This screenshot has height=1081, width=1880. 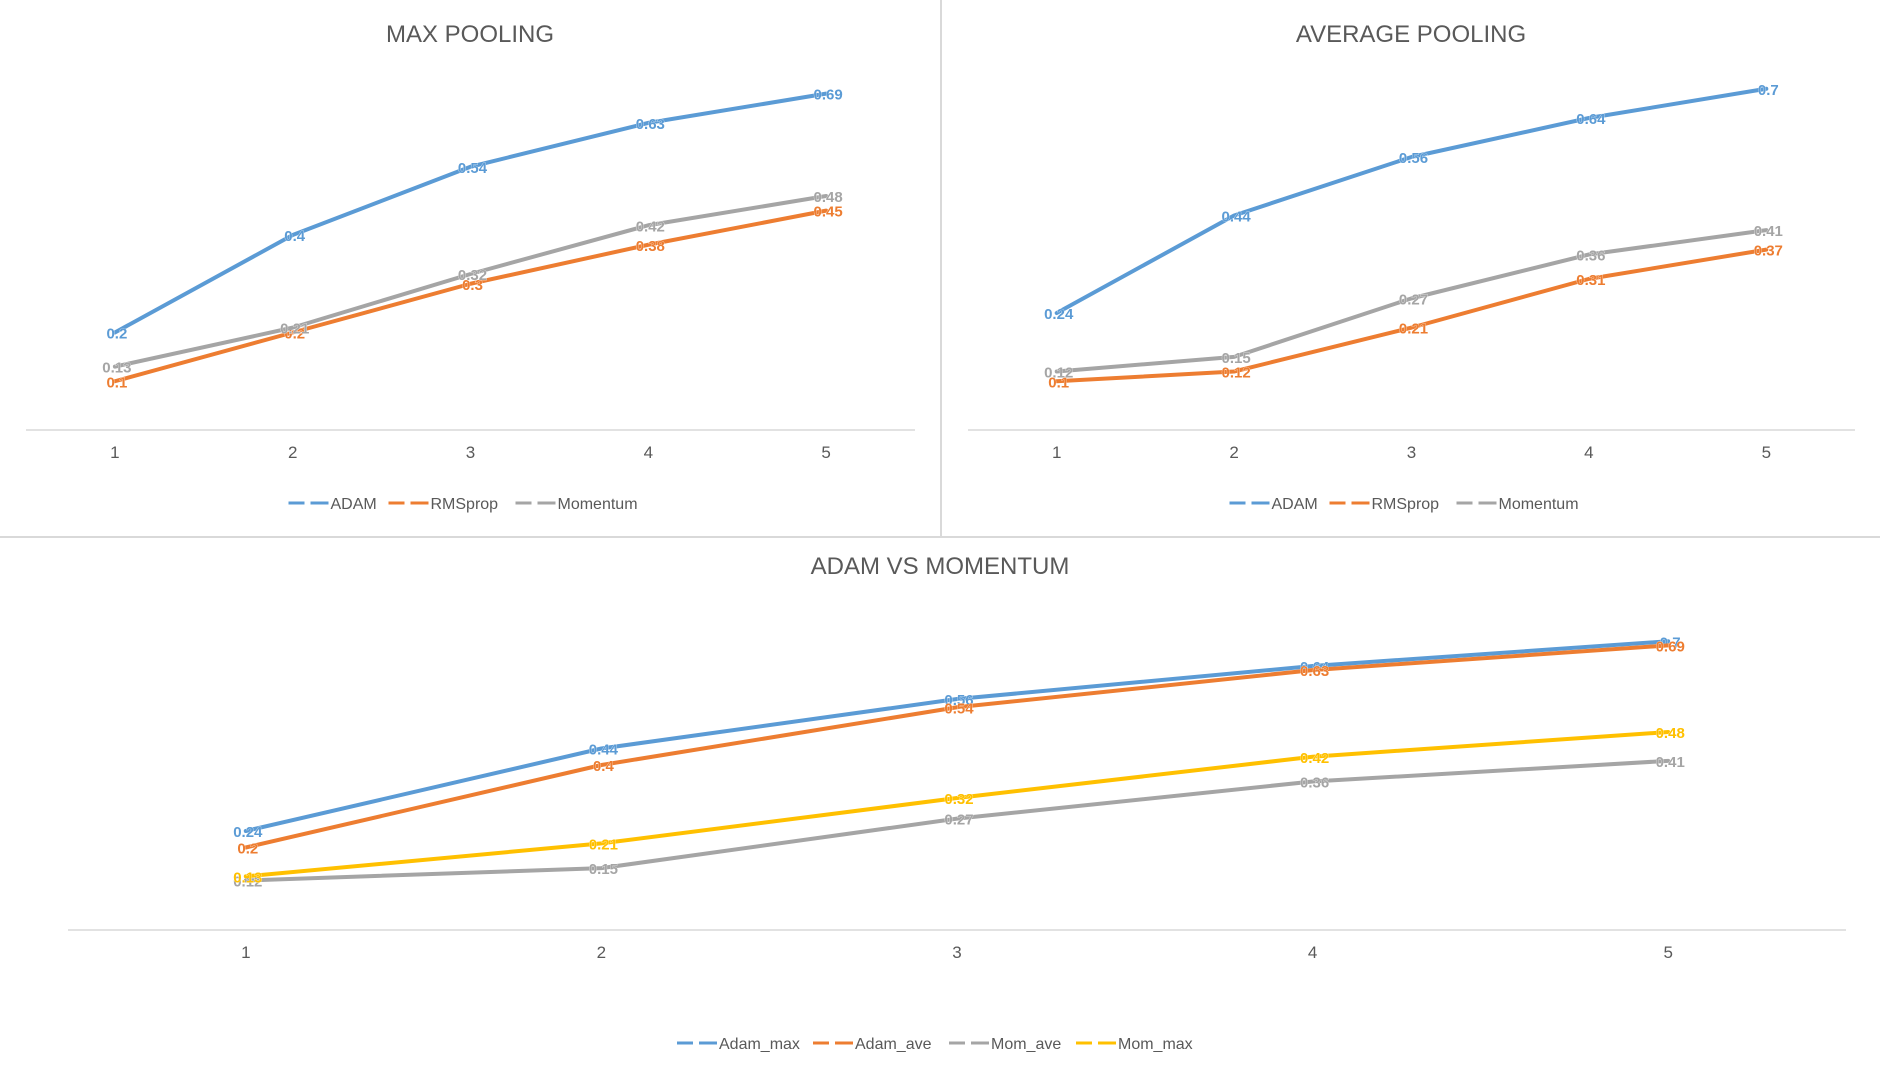 I want to click on series-line-adam_max, so click(x=957, y=736).